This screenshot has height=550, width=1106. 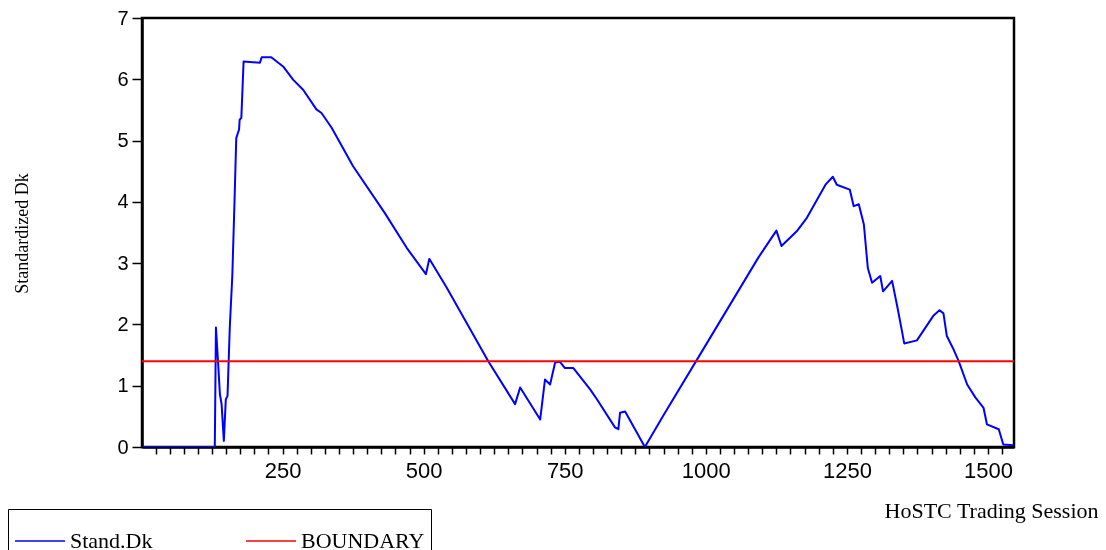 I want to click on x-tick-label: 1000, so click(x=706, y=470).